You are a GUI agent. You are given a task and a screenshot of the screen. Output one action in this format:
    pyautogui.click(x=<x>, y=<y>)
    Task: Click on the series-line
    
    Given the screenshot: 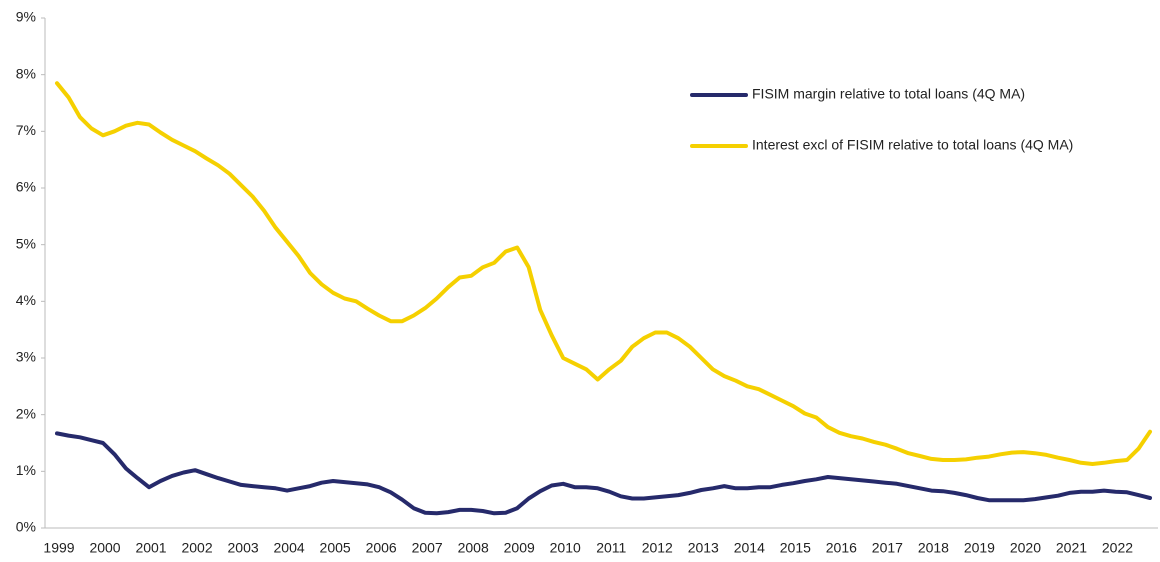 What is the action you would take?
    pyautogui.click(x=603, y=473)
    